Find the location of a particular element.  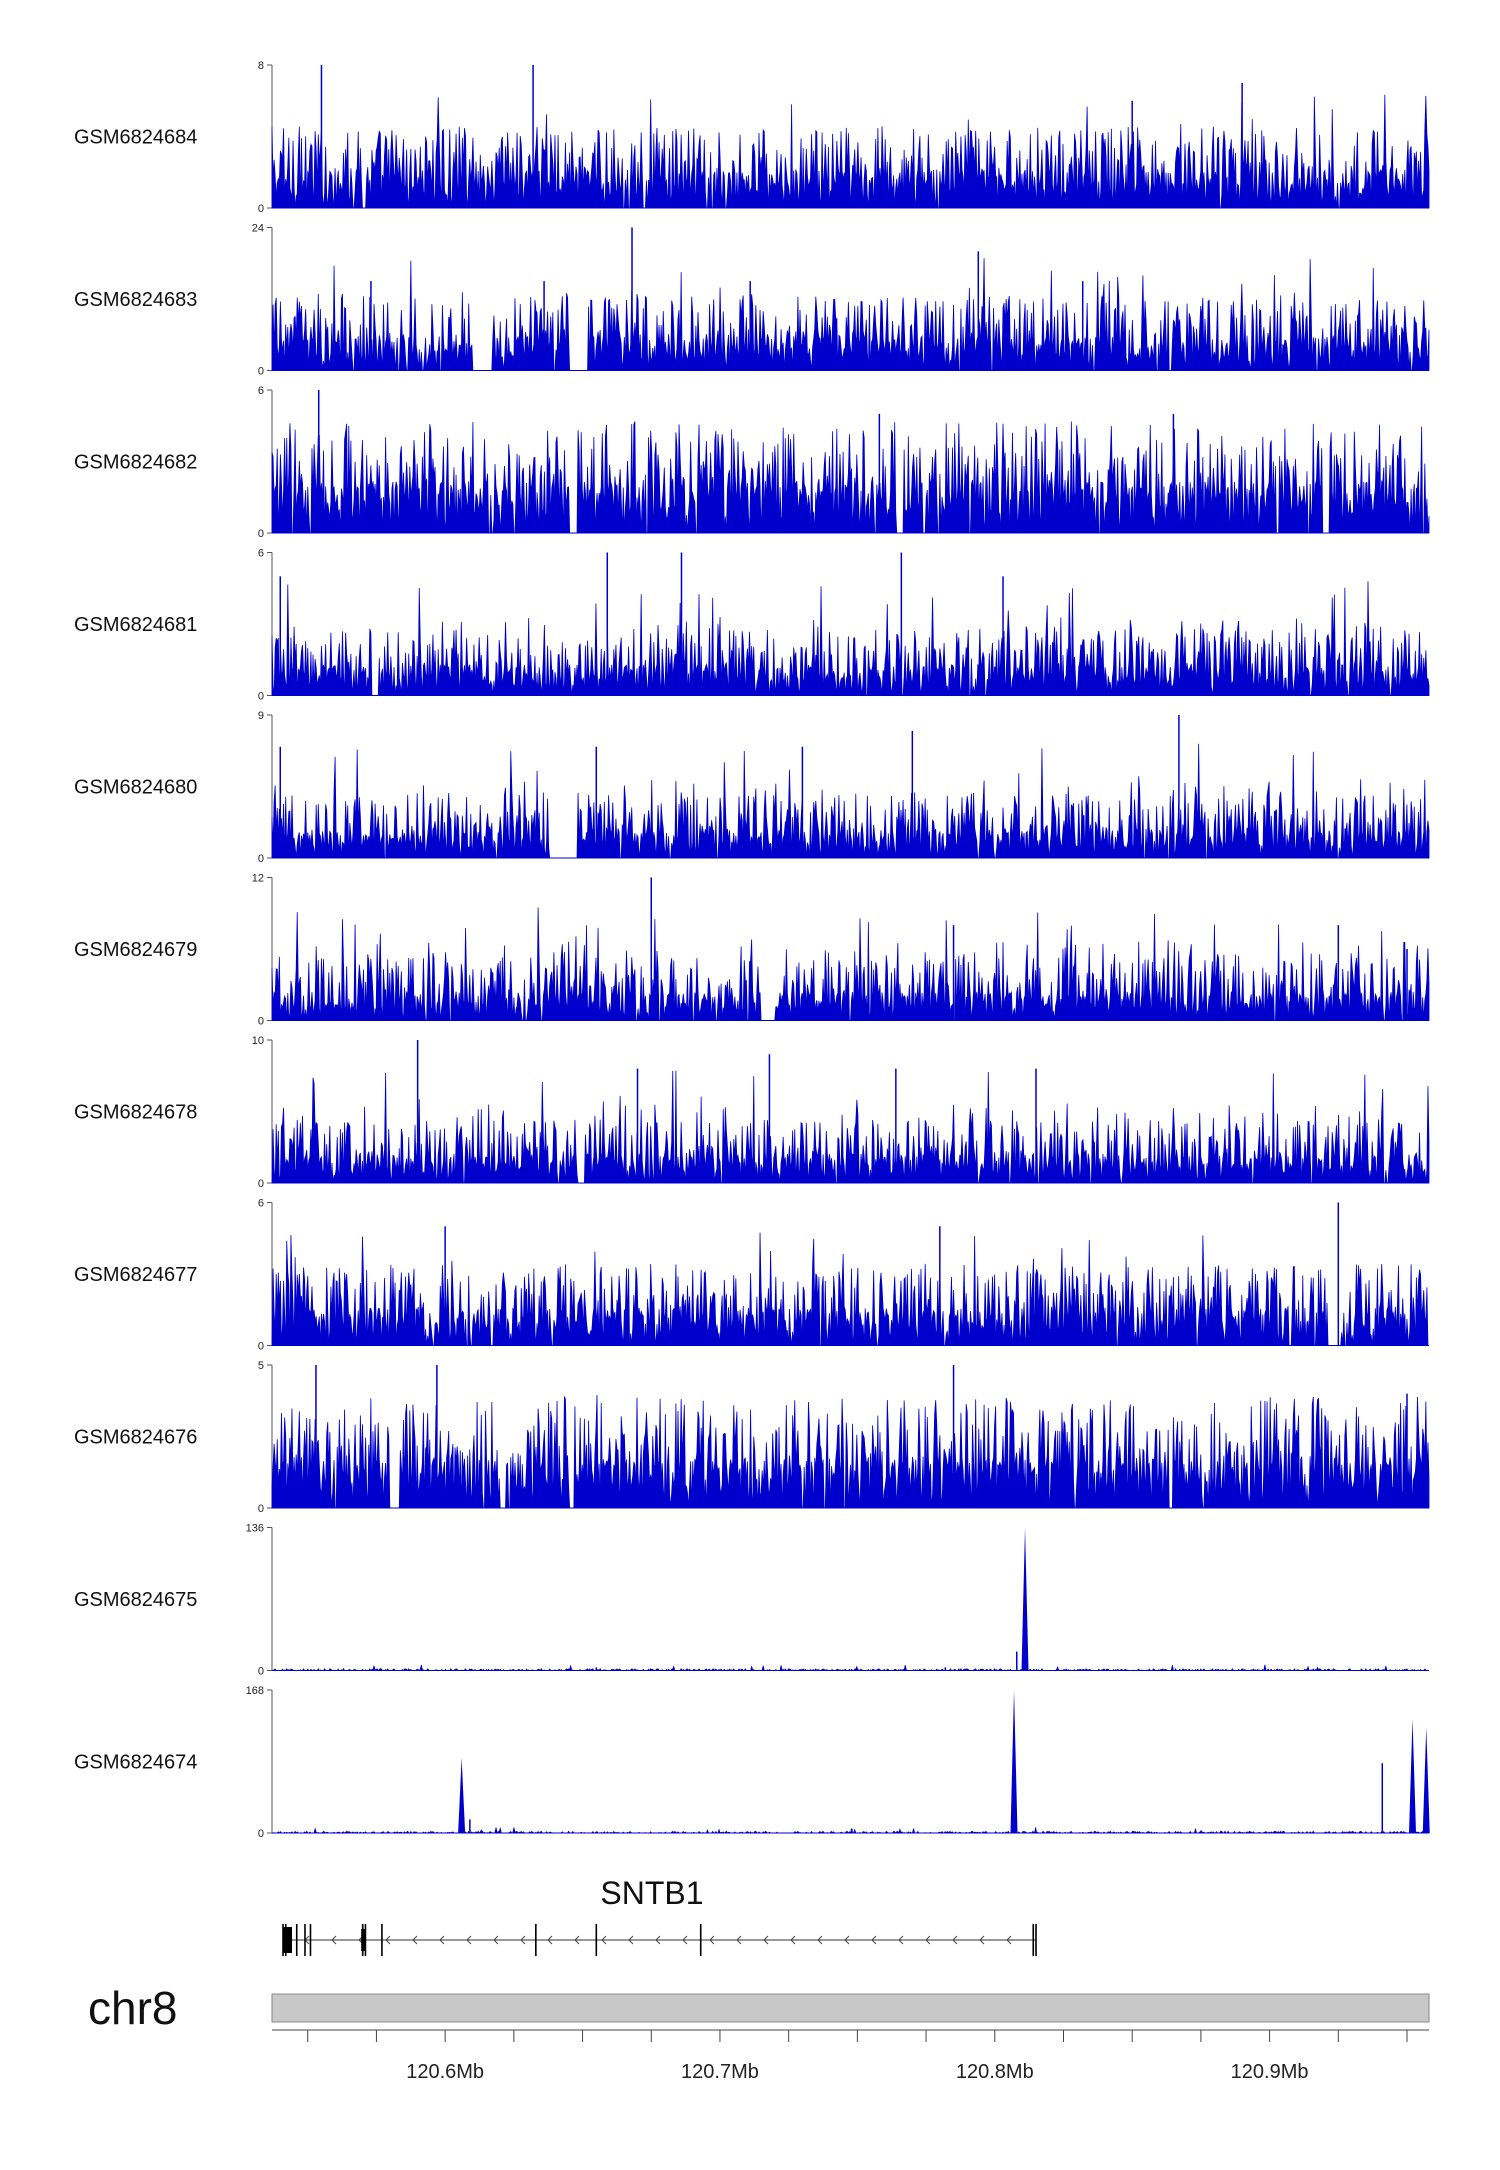

track-GSM6824677: GSM6824677 6 0 is located at coordinates (751, 1275).